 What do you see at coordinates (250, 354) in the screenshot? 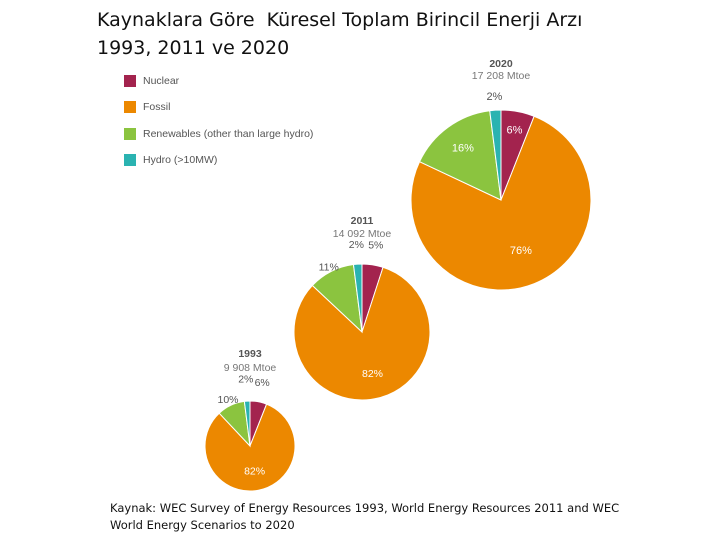
I see `pie-year-1993: 1993` at bounding box center [250, 354].